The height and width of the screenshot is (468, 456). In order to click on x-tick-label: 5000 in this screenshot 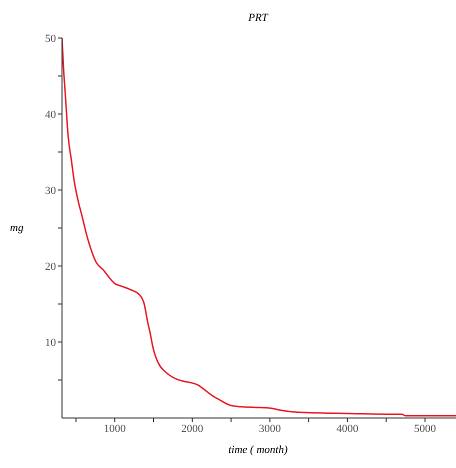, I will do `click(425, 428)`.